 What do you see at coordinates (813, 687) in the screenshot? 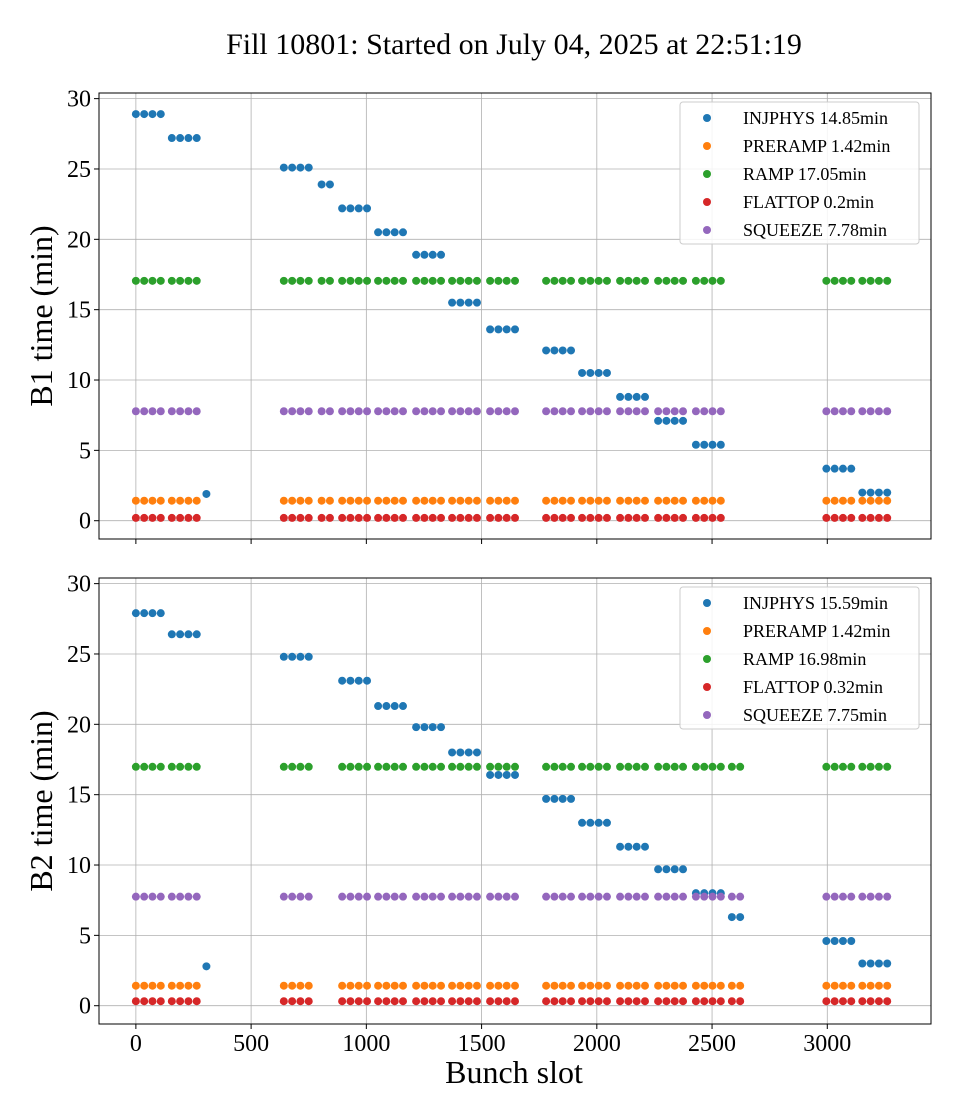
I see `legend-label: FLATTOP 0.32min` at bounding box center [813, 687].